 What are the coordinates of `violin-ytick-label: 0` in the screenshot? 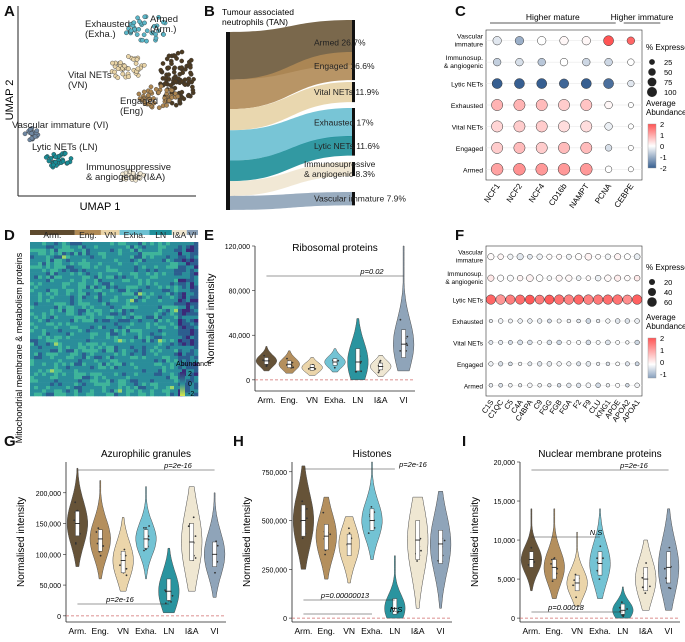 It's located at (248, 381).